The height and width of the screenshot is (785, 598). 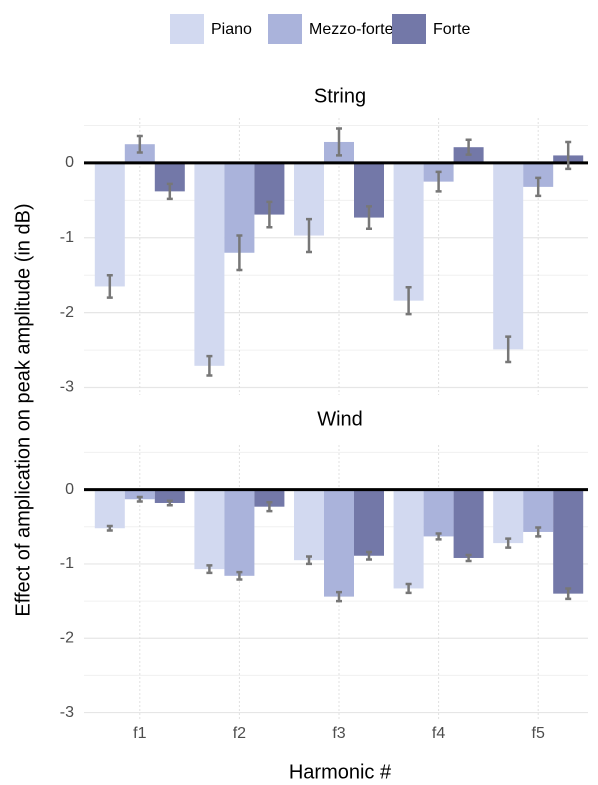 I want to click on legend-label: Forte, so click(x=451, y=29).